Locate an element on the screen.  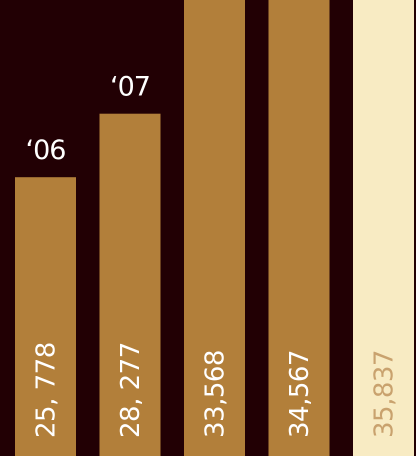
value-label-2: 33,568 is located at coordinates (216, 394).